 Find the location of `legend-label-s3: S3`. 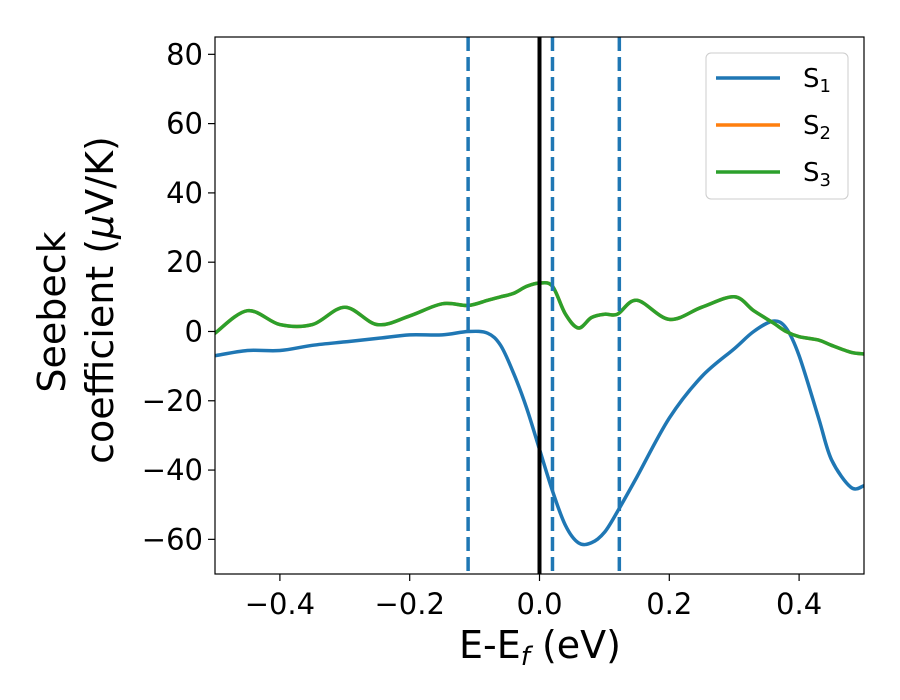

legend-label-s3: S3 is located at coordinates (817, 174).